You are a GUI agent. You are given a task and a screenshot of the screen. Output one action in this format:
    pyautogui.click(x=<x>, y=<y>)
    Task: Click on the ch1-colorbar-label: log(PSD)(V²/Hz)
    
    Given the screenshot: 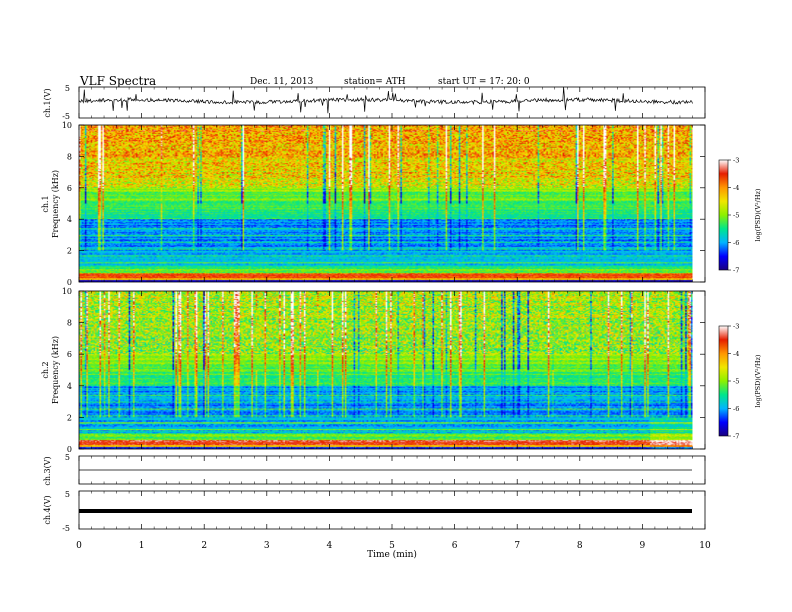 What is the action you would take?
    pyautogui.click(x=758, y=214)
    